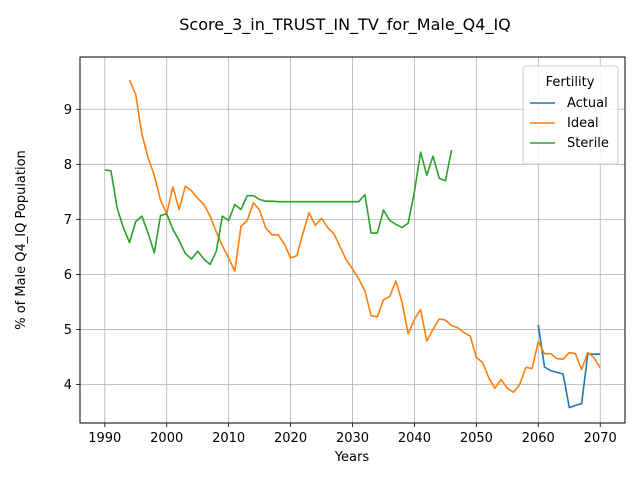 The width and height of the screenshot is (640, 480). Describe the element at coordinates (68, 220) in the screenshot. I see `y-tick-label: 7` at that location.